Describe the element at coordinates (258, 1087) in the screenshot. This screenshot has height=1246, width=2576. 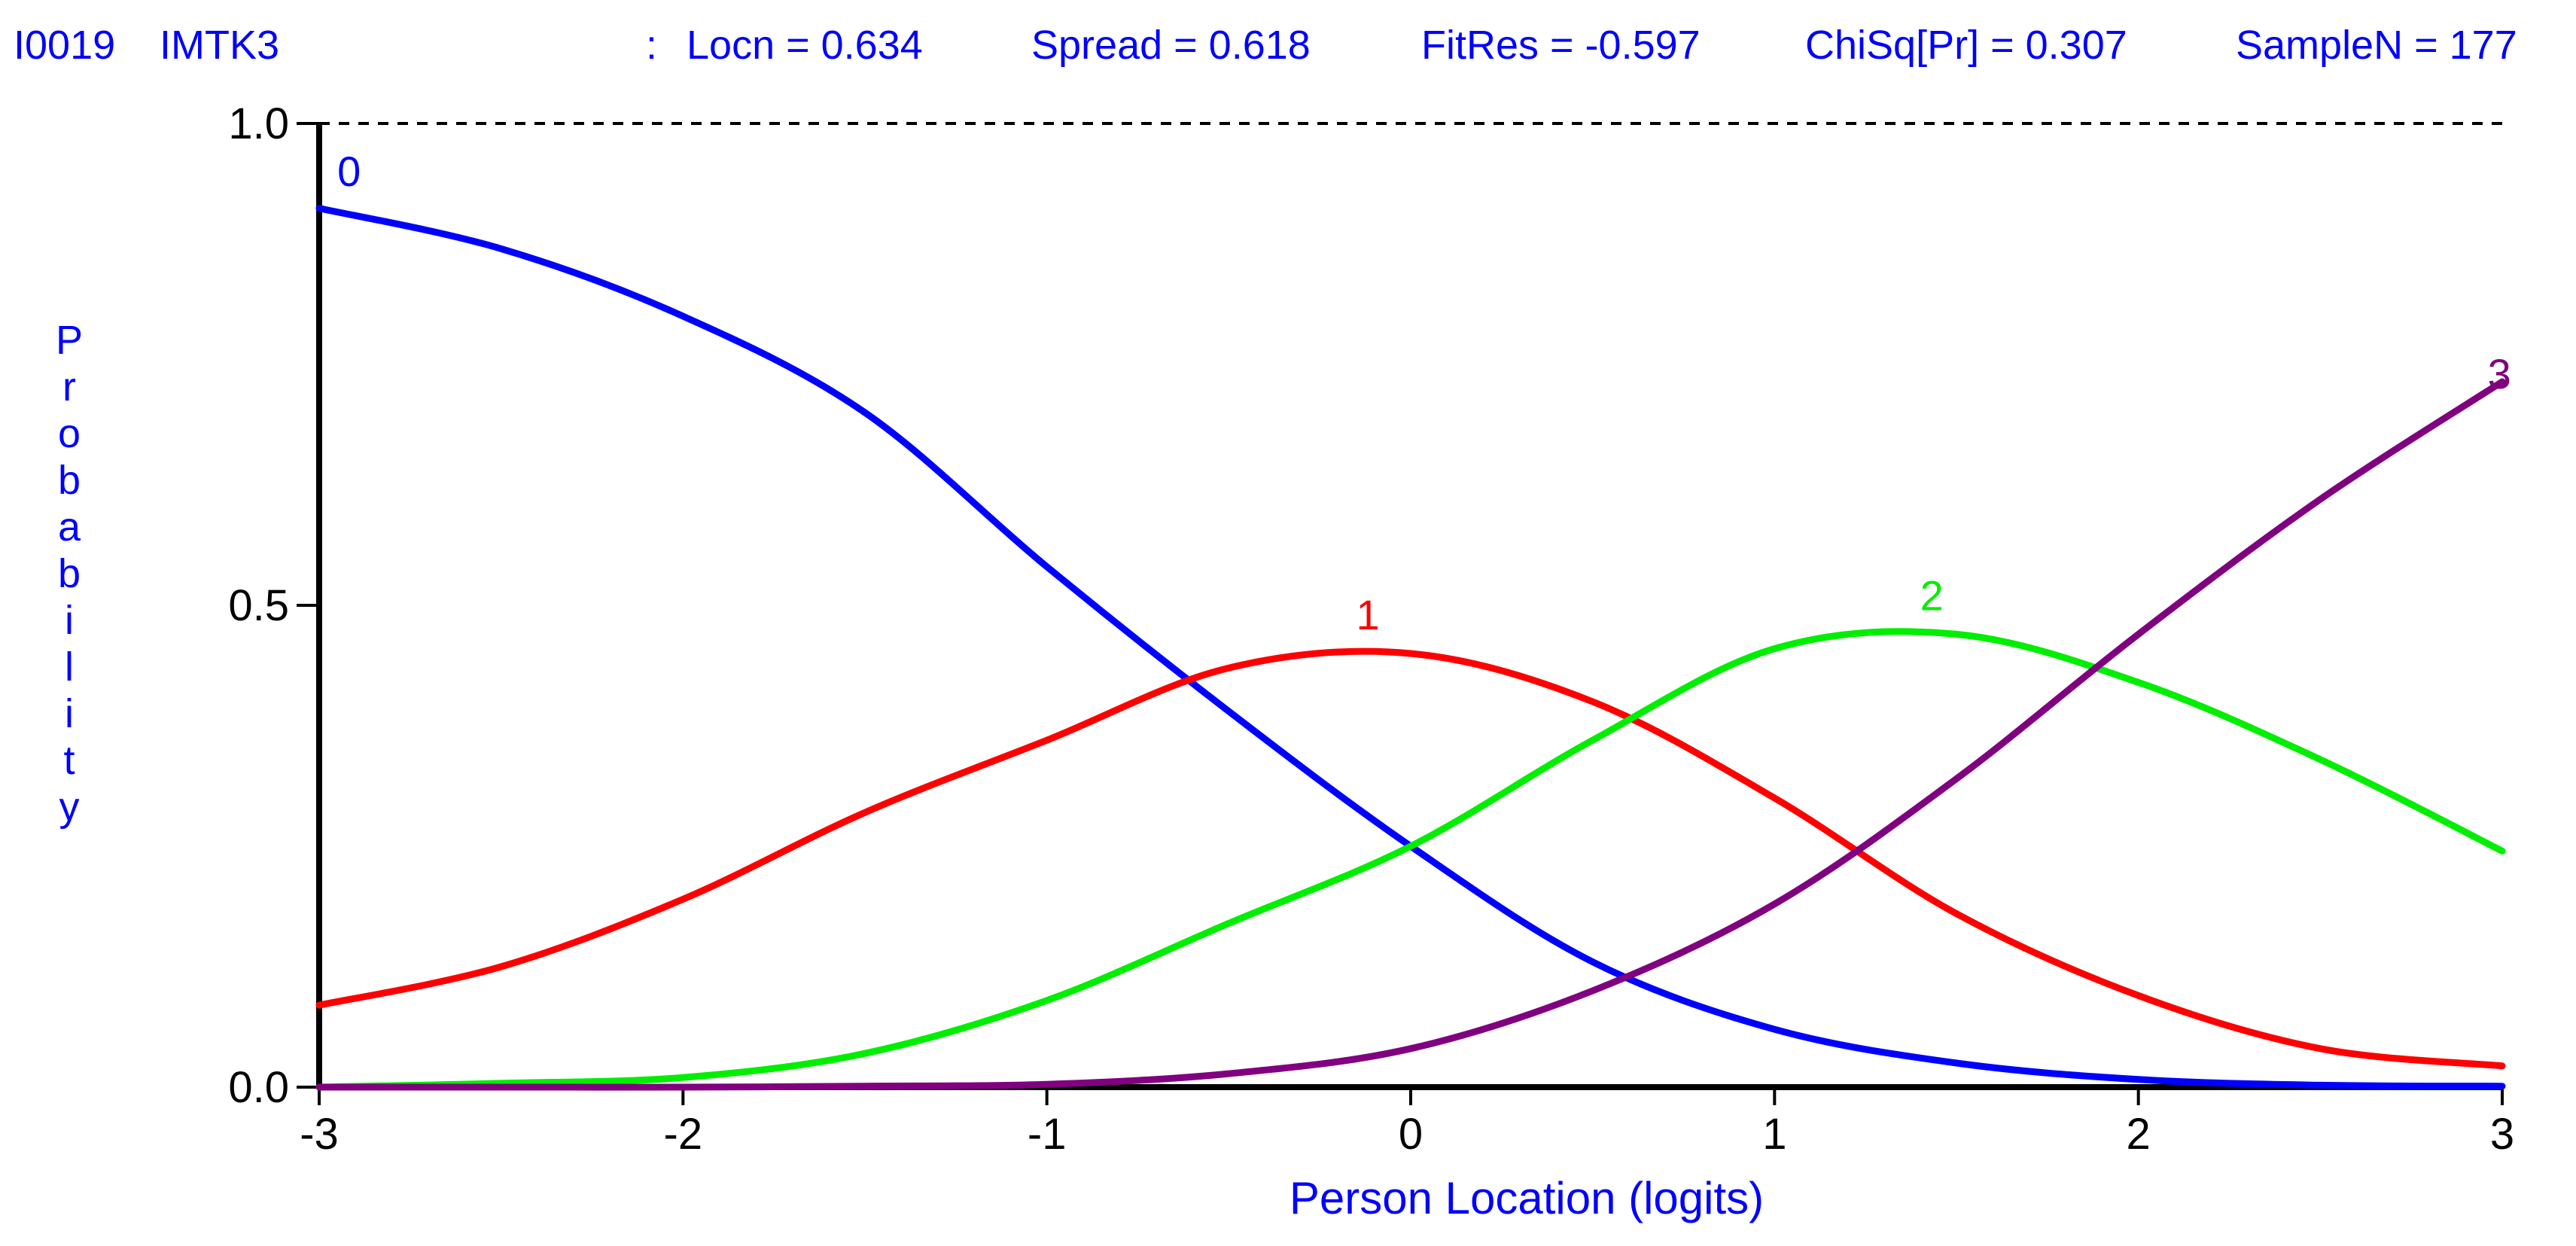
I see `y-tick-label: 0.0` at that location.